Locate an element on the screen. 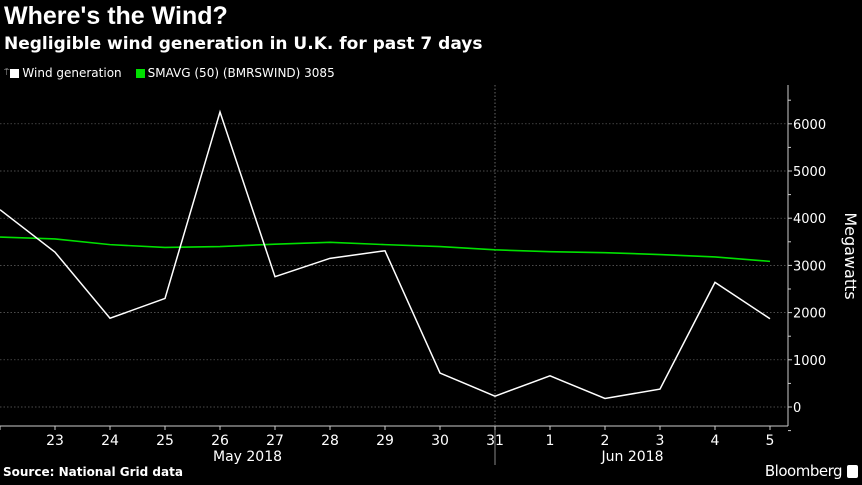 Image resolution: width=862 pixels, height=485 pixels. x-tick-label: 4 is located at coordinates (715, 441).